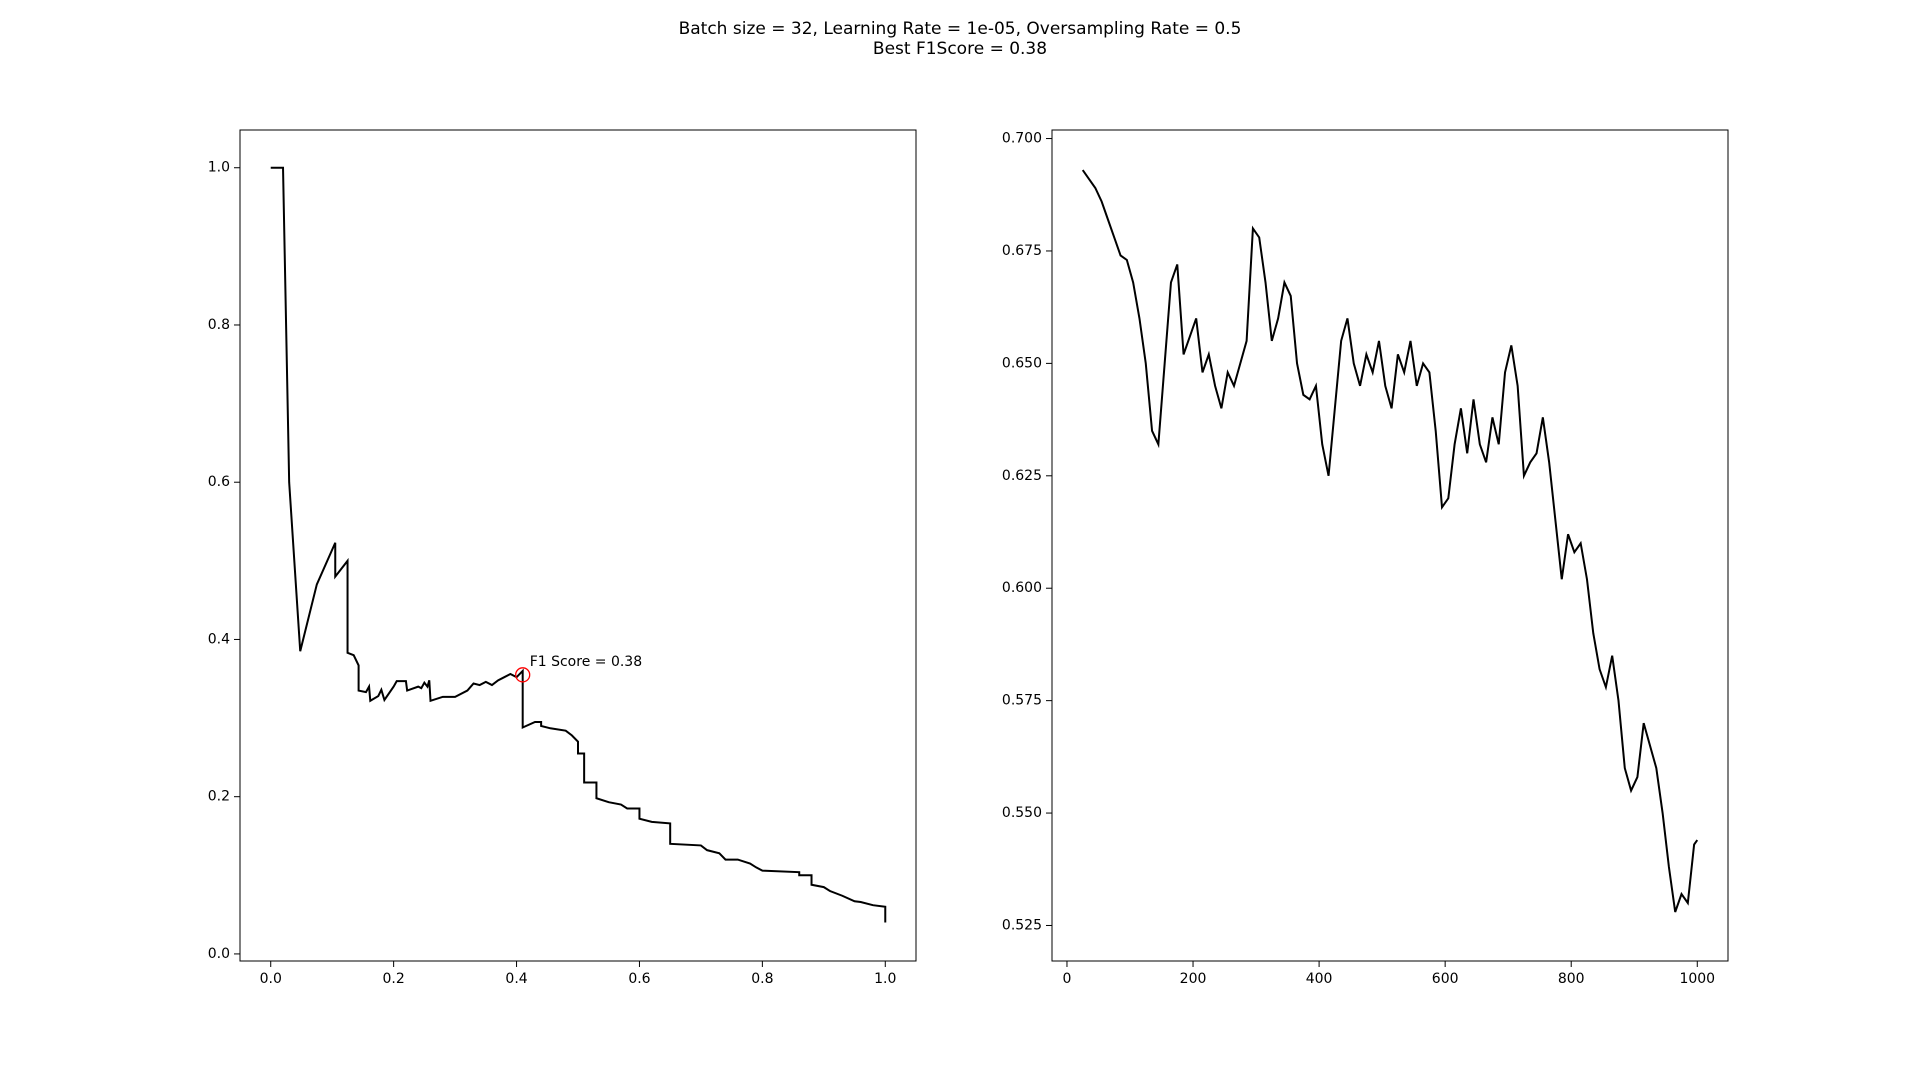 This screenshot has width=1920, height=1080. Describe the element at coordinates (523, 675) in the screenshot. I see `annotation-marker` at that location.